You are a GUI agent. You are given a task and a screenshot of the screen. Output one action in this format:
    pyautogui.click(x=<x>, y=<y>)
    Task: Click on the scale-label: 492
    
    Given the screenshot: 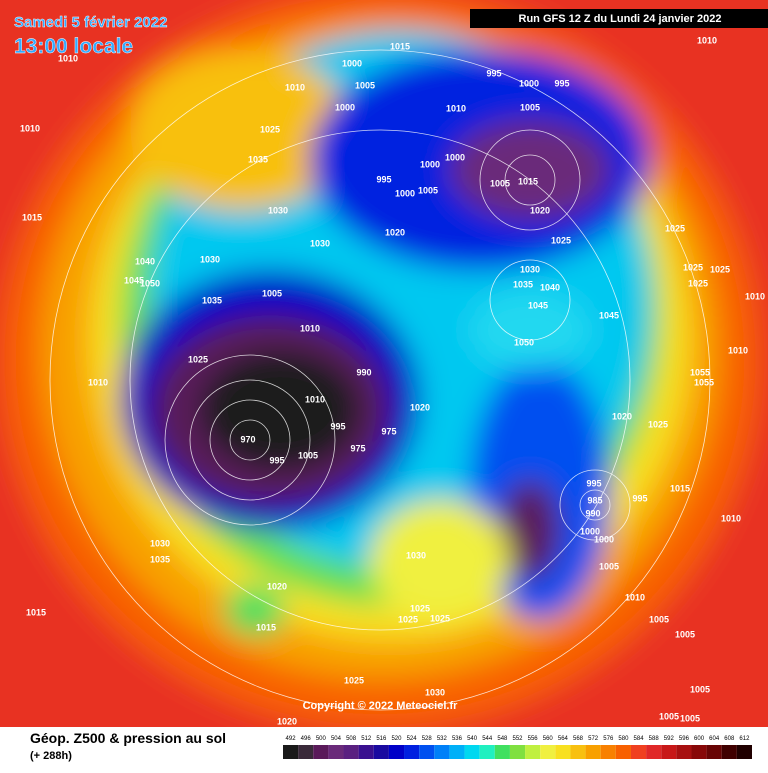 What is the action you would take?
    pyautogui.click(x=291, y=739)
    